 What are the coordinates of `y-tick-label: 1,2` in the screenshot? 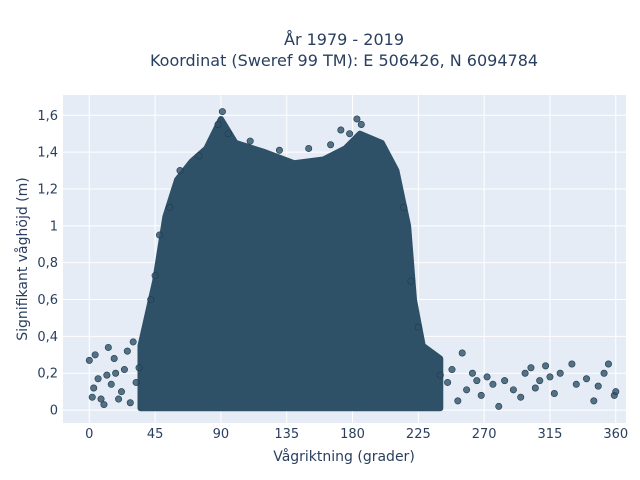 It's located at (47, 189).